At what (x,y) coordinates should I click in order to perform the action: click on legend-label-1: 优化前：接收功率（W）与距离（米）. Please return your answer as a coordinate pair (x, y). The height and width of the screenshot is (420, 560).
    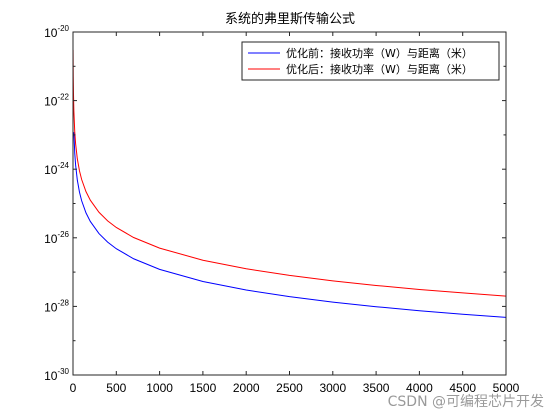
    Looking at the image, I should click on (379, 53).